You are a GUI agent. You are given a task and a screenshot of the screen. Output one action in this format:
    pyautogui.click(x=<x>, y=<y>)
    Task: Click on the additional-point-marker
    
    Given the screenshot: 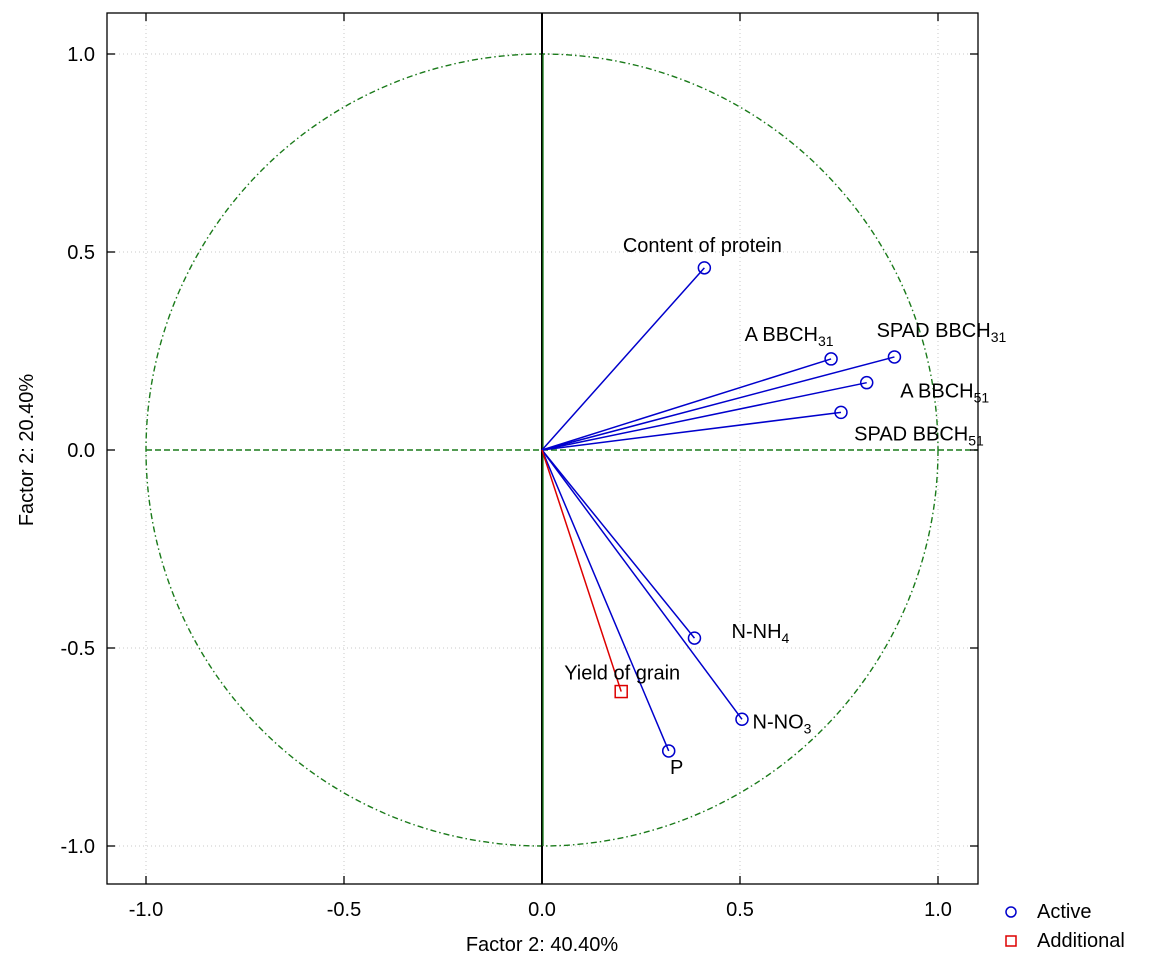 What is the action you would take?
    pyautogui.click(x=621, y=691)
    